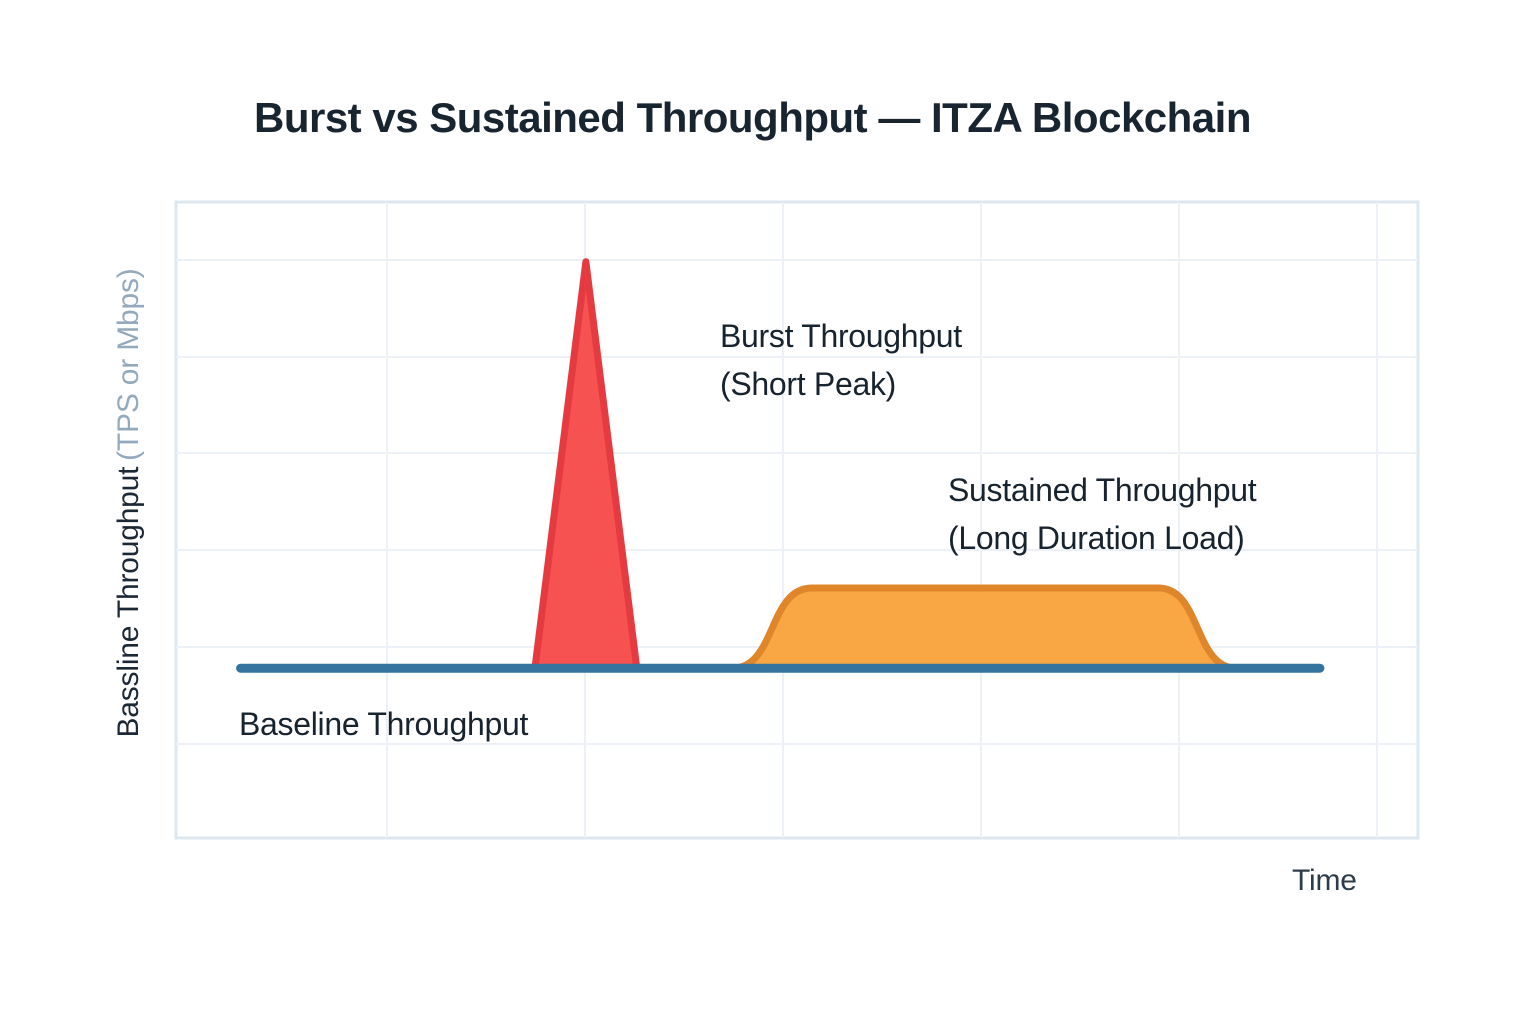 The width and height of the screenshot is (1536, 1024). I want to click on burst-annotation-line2: (Short Peak), so click(808, 384).